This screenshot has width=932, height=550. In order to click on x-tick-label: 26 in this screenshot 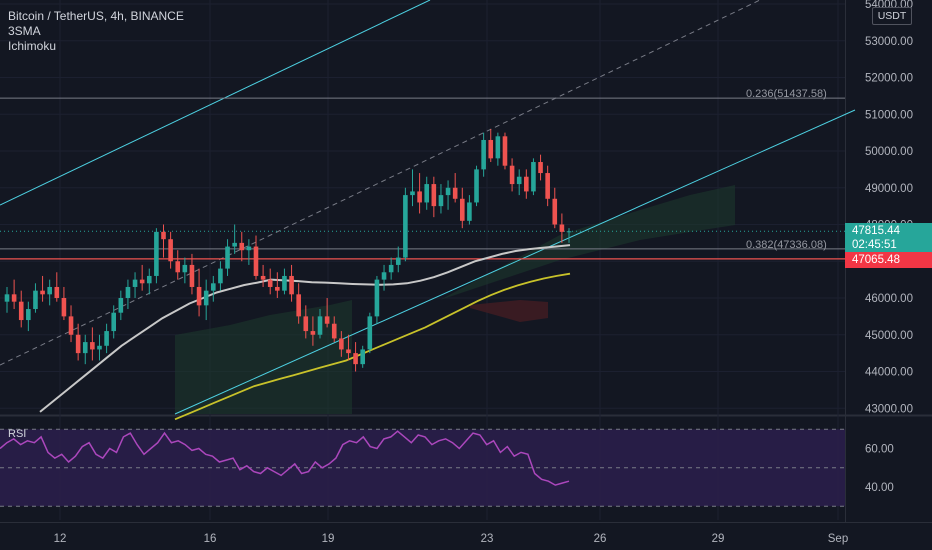, I will do `click(600, 539)`.